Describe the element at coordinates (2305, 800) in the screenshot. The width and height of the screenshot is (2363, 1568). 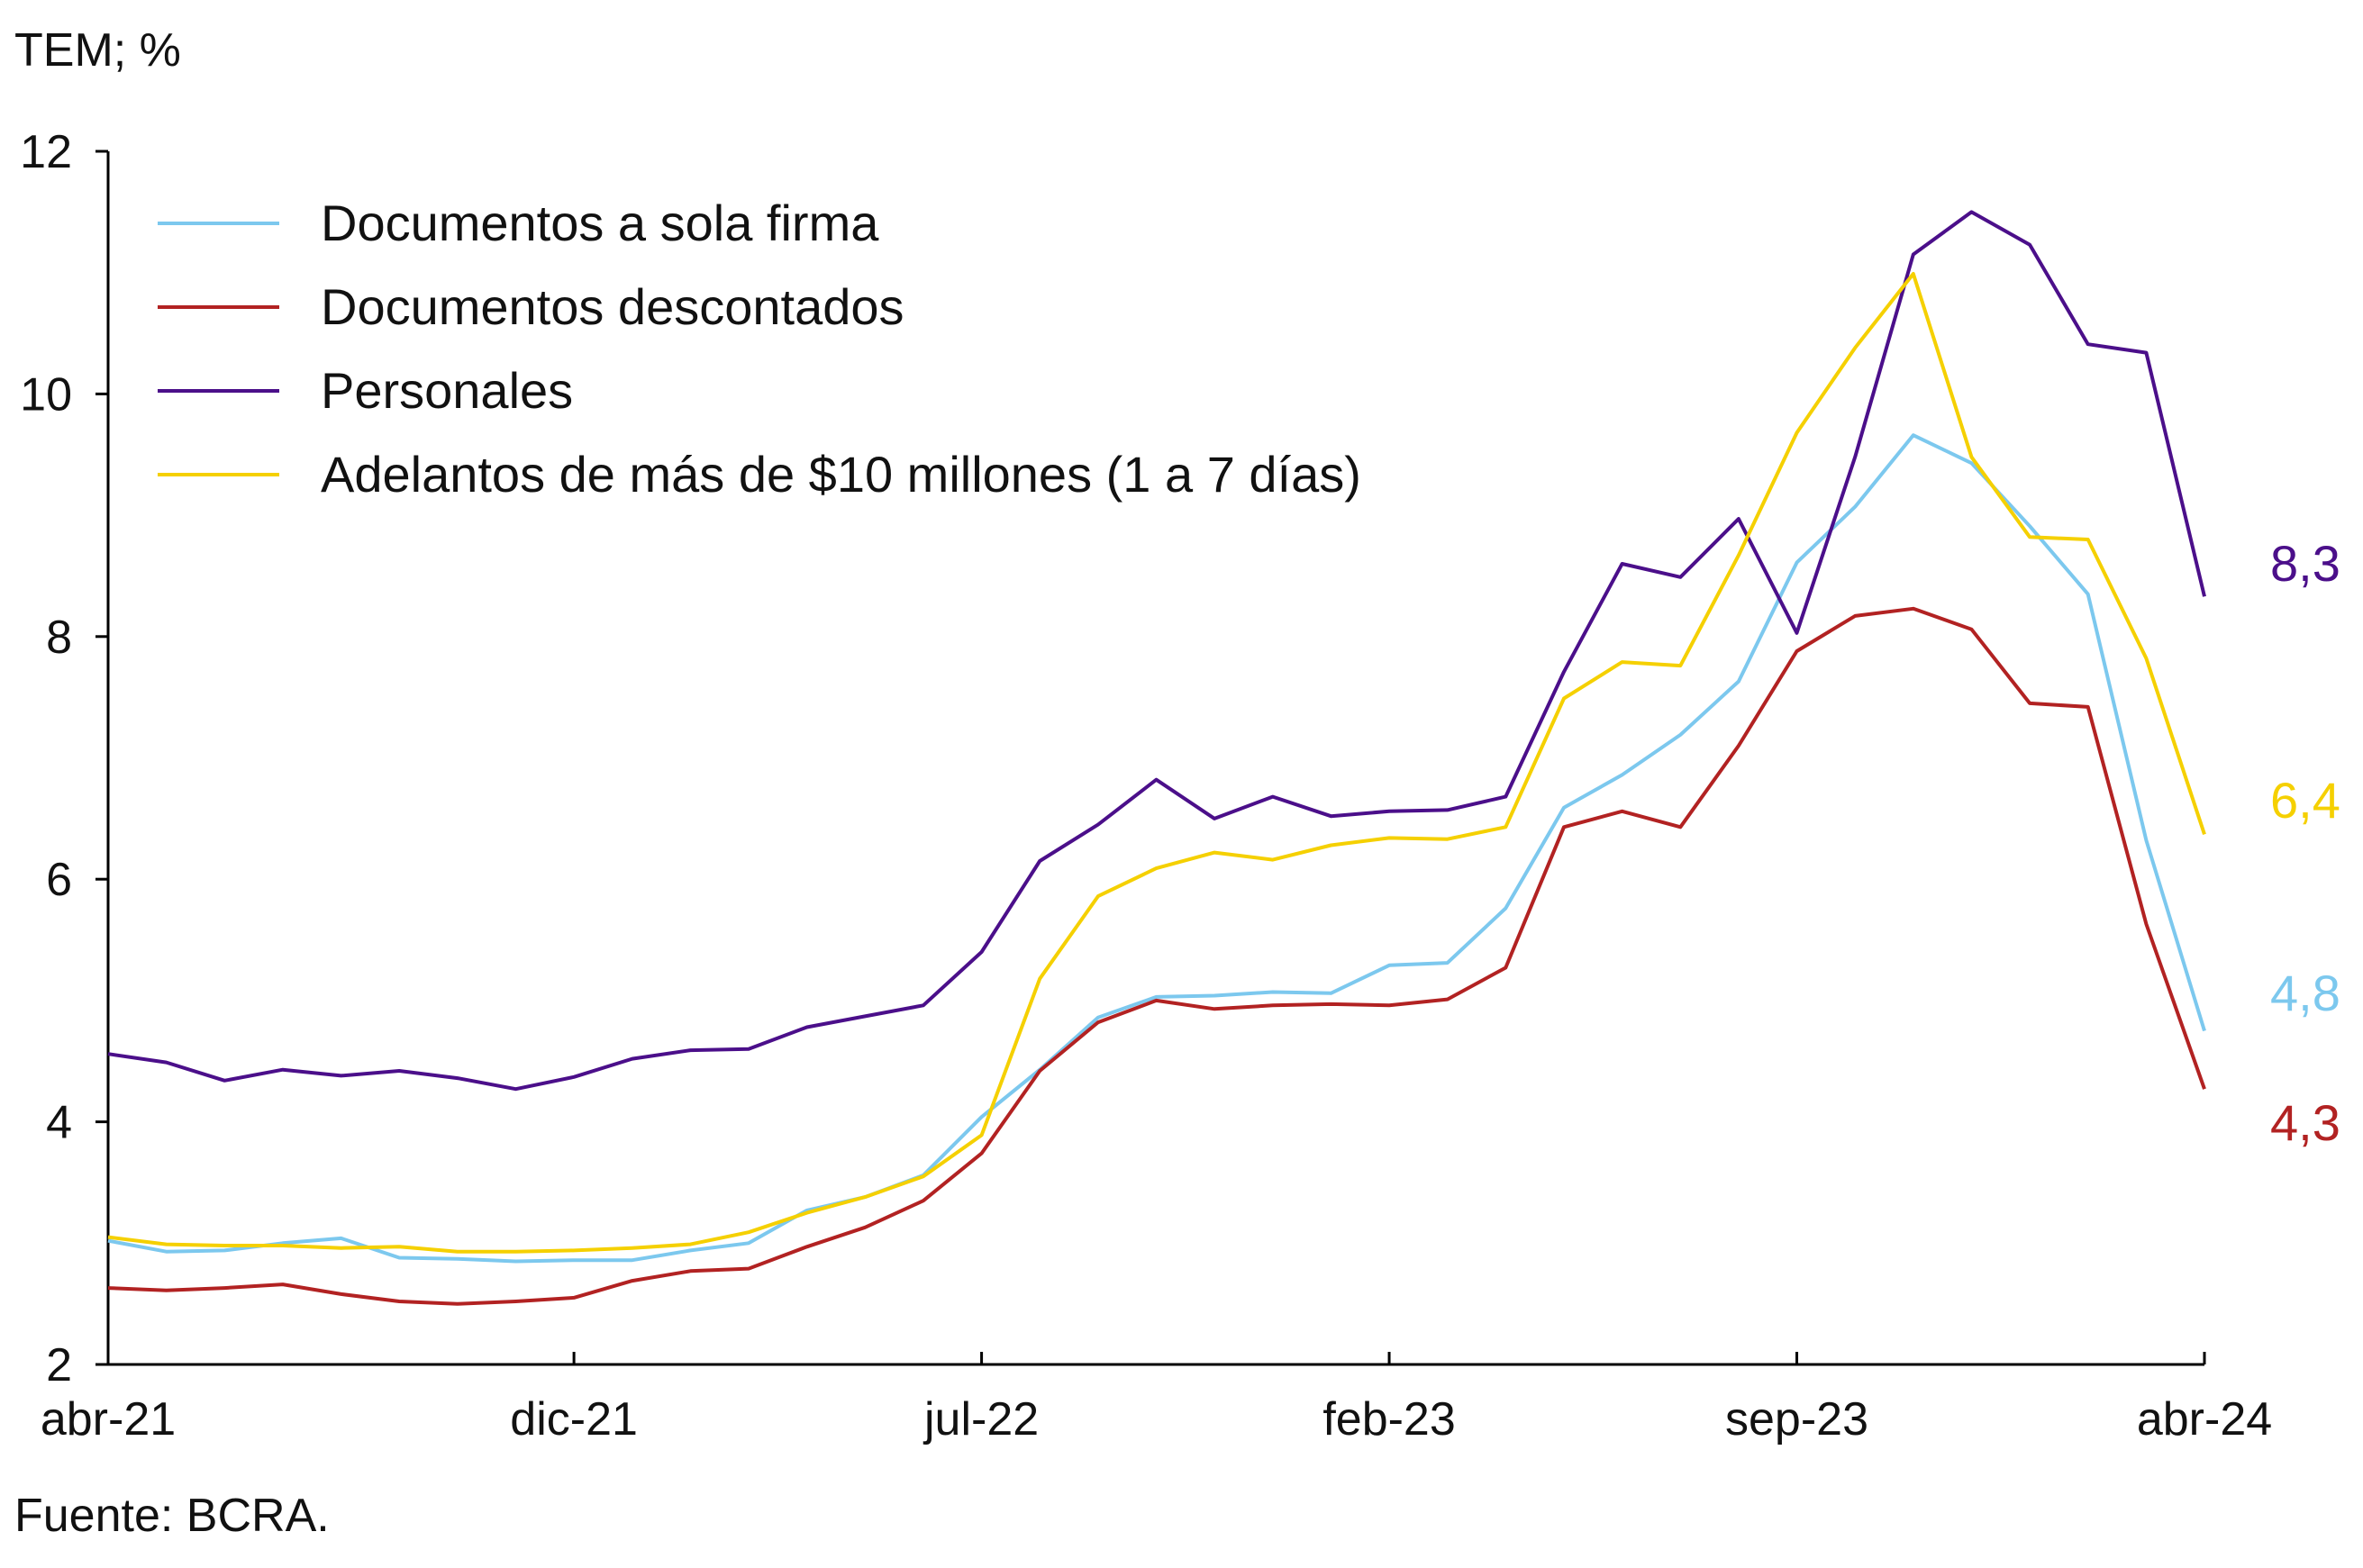
I see `series-end-label: 6,4` at that location.